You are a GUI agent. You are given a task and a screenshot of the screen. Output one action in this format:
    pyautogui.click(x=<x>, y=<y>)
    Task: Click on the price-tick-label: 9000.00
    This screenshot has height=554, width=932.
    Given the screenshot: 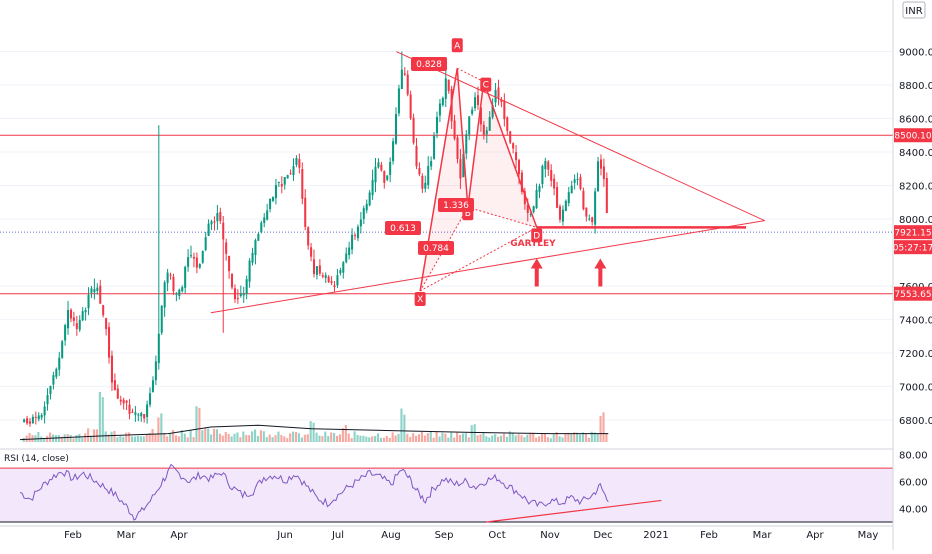 What is the action you would take?
    pyautogui.click(x=915, y=53)
    